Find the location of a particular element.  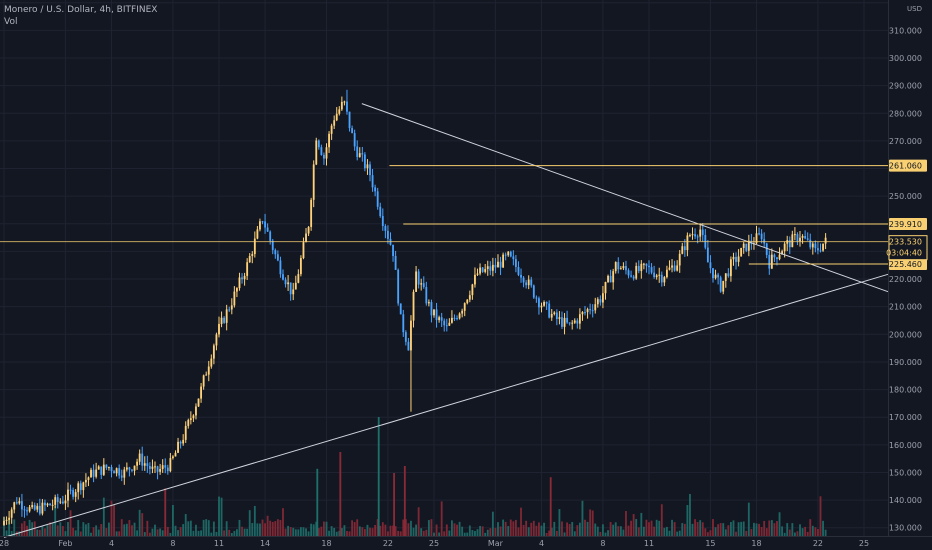

price-tick-label: 130.000 is located at coordinates (905, 528).